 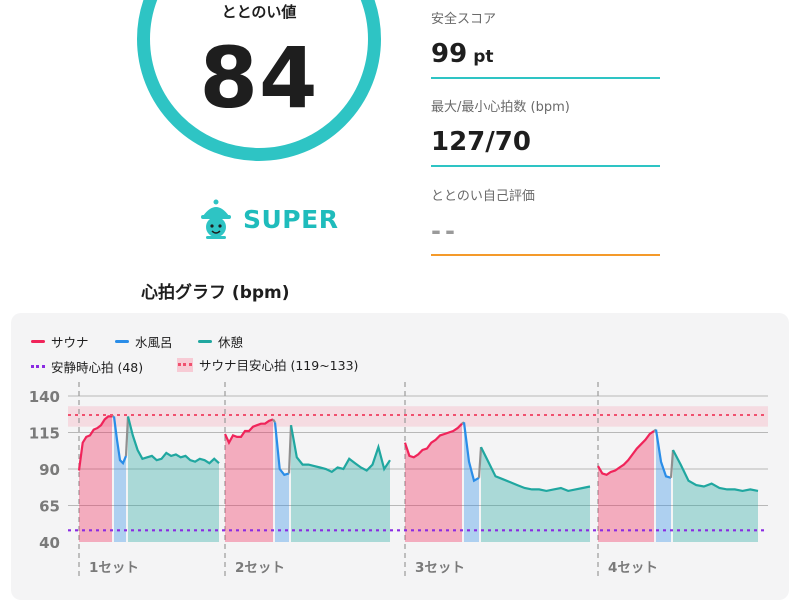 I want to click on legend-resting-hr: 安静時心拍 (48), so click(x=87, y=366).